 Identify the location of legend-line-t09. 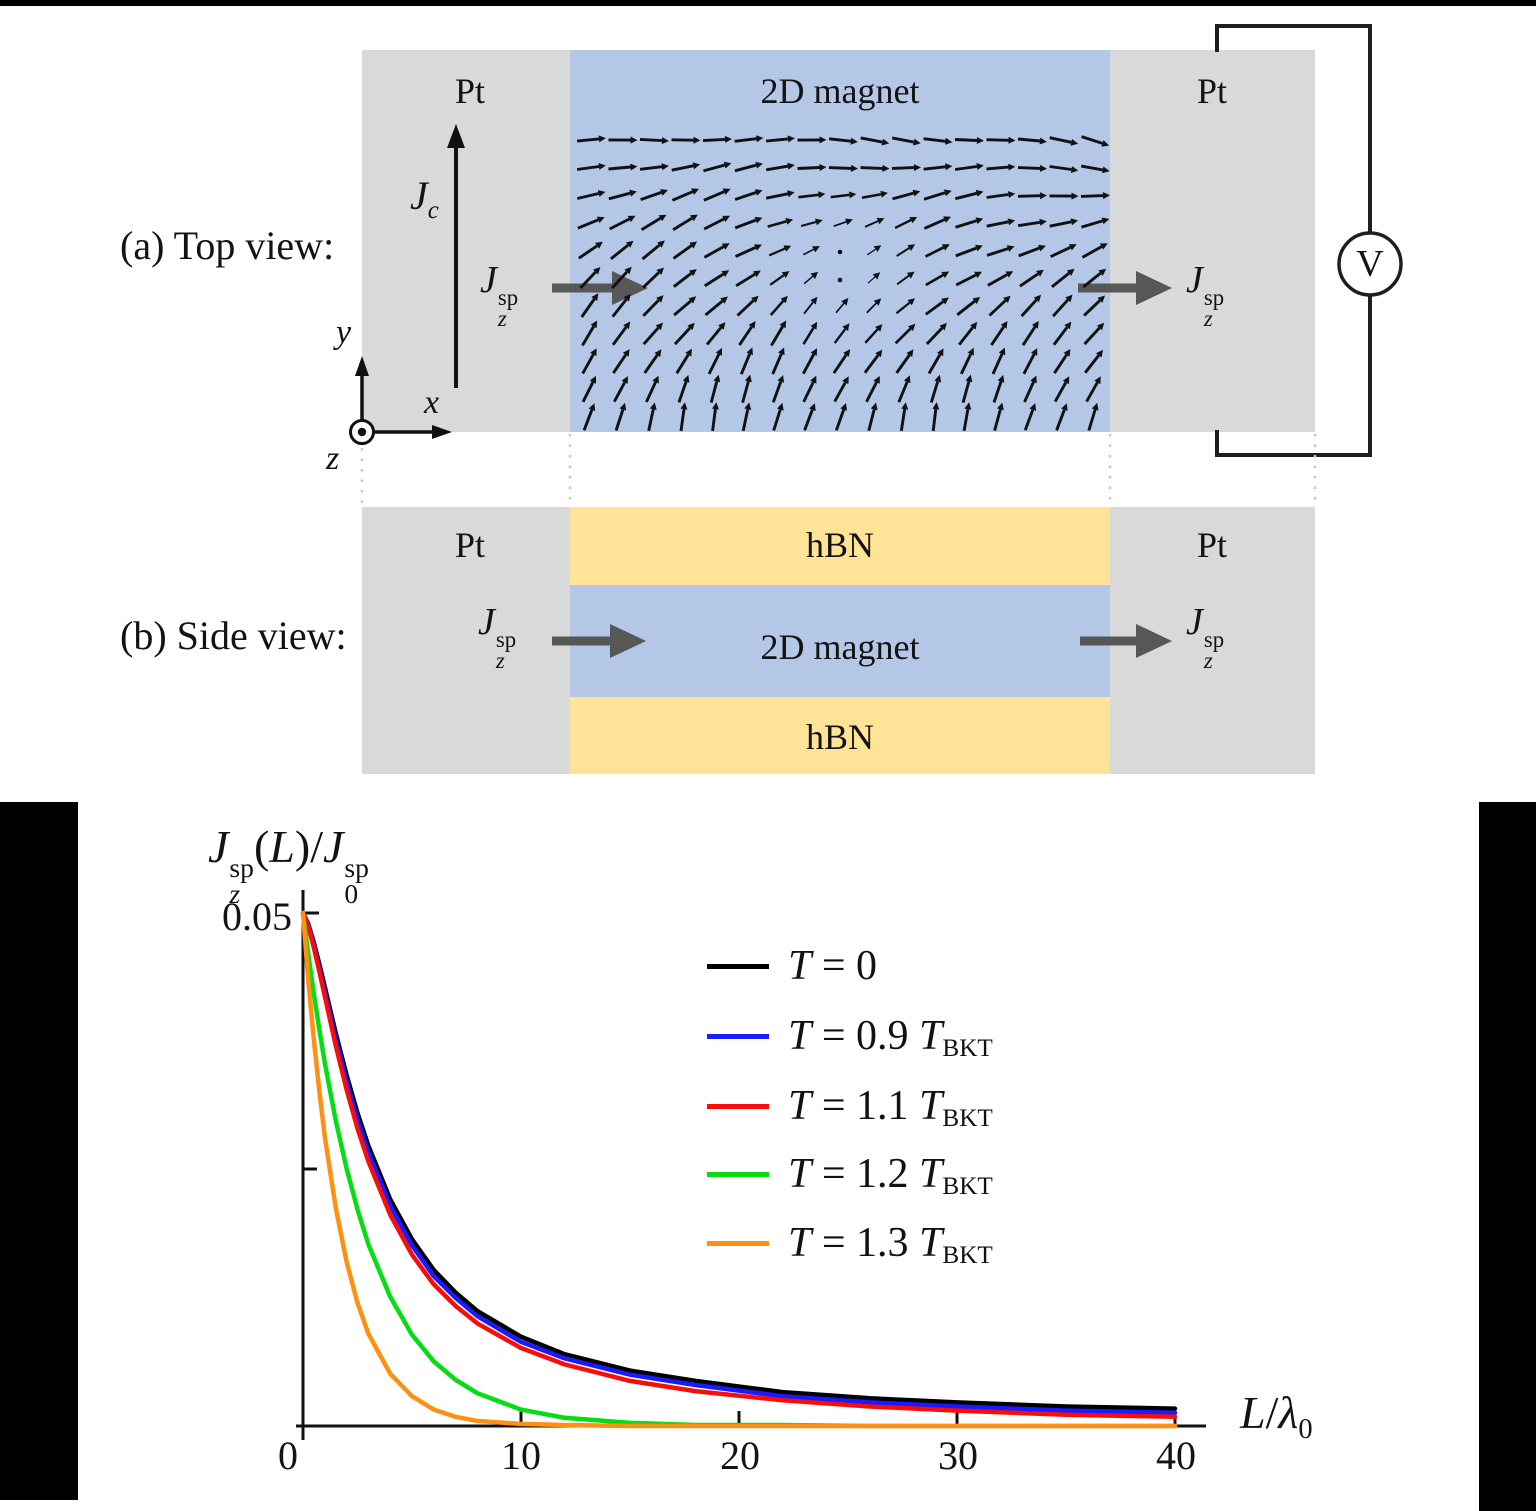
(738, 1036).